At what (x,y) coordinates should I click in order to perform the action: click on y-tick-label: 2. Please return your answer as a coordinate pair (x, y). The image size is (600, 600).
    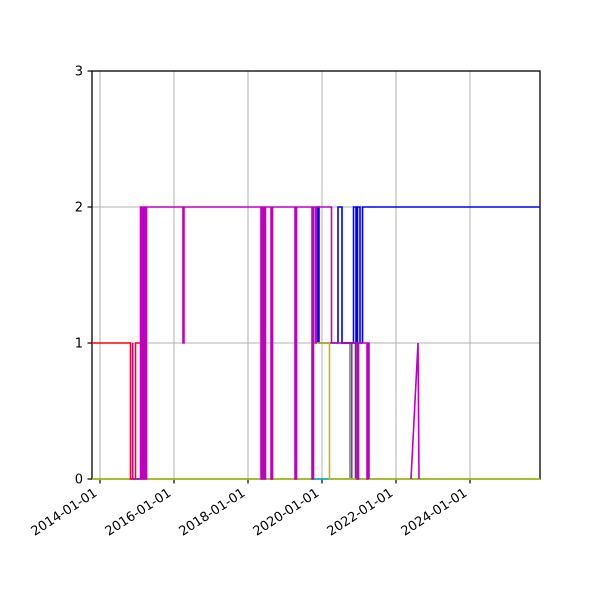
    Looking at the image, I should click on (79, 208).